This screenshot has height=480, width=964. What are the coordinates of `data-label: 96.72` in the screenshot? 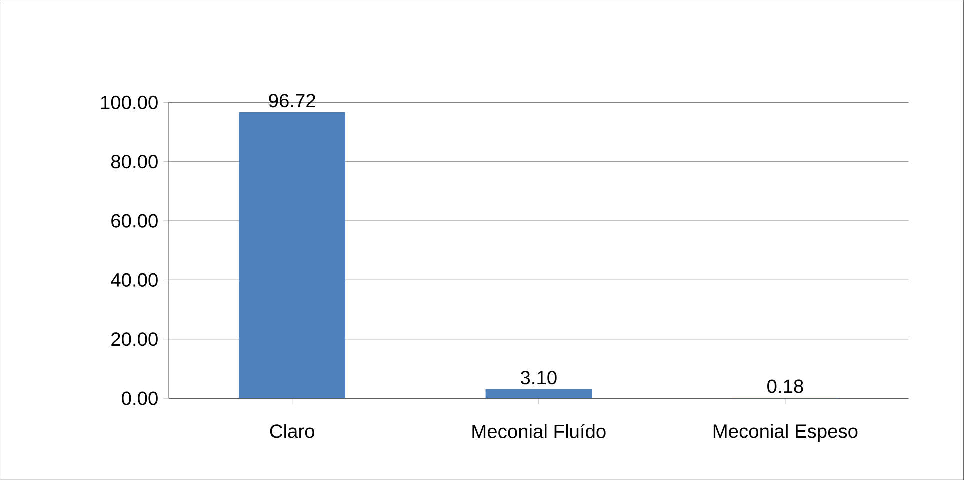 It's located at (292, 101).